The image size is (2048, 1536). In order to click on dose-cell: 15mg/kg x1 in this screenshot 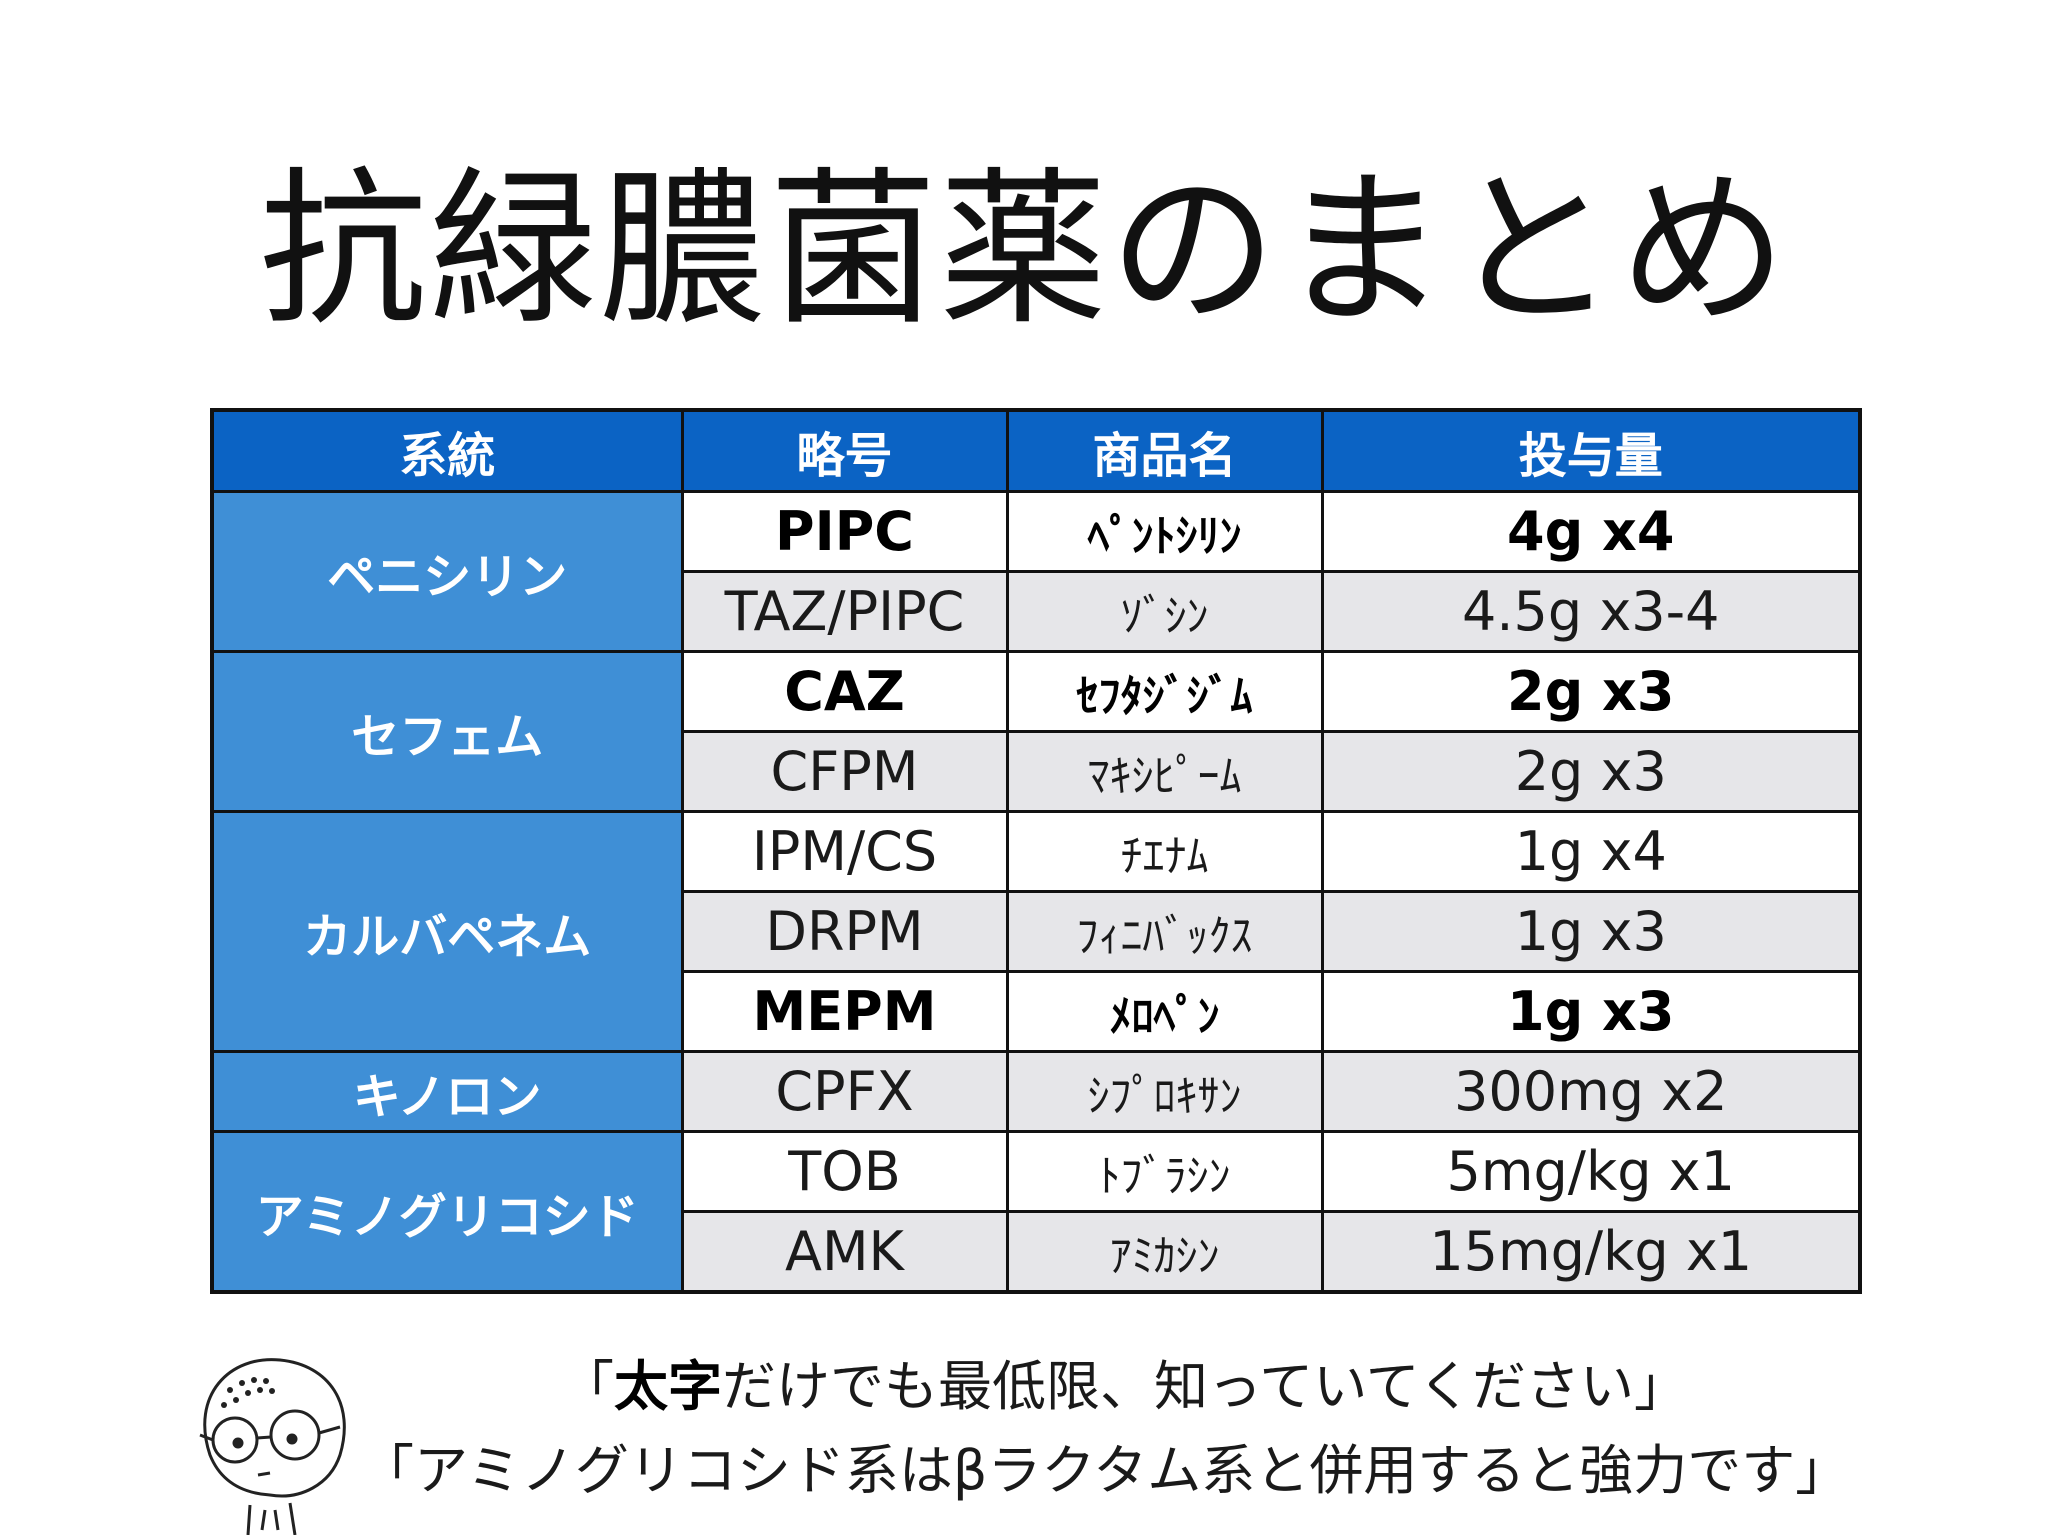, I will do `click(1591, 1252)`.